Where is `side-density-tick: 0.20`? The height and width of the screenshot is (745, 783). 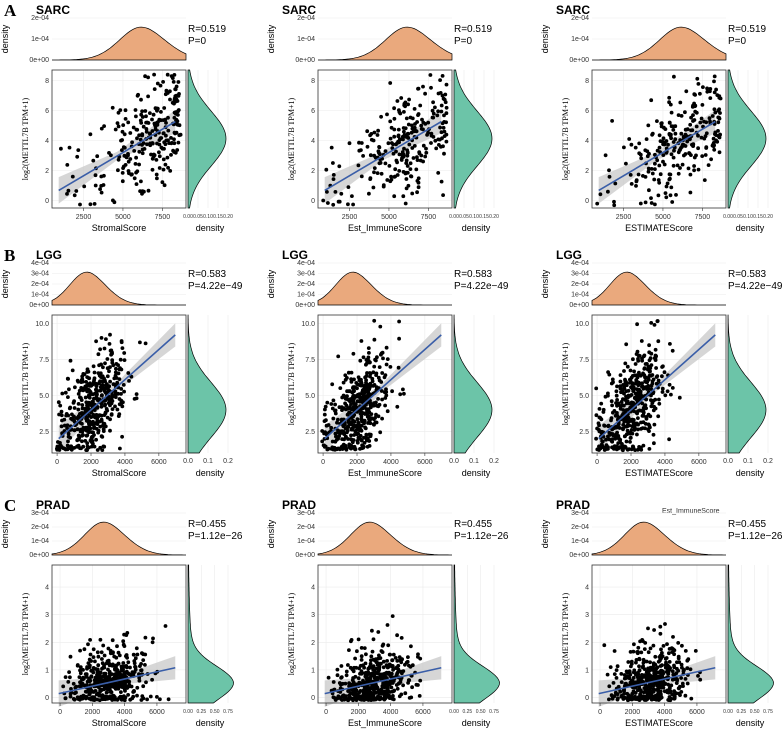
side-density-tick: 0.20 is located at coordinates (228, 217).